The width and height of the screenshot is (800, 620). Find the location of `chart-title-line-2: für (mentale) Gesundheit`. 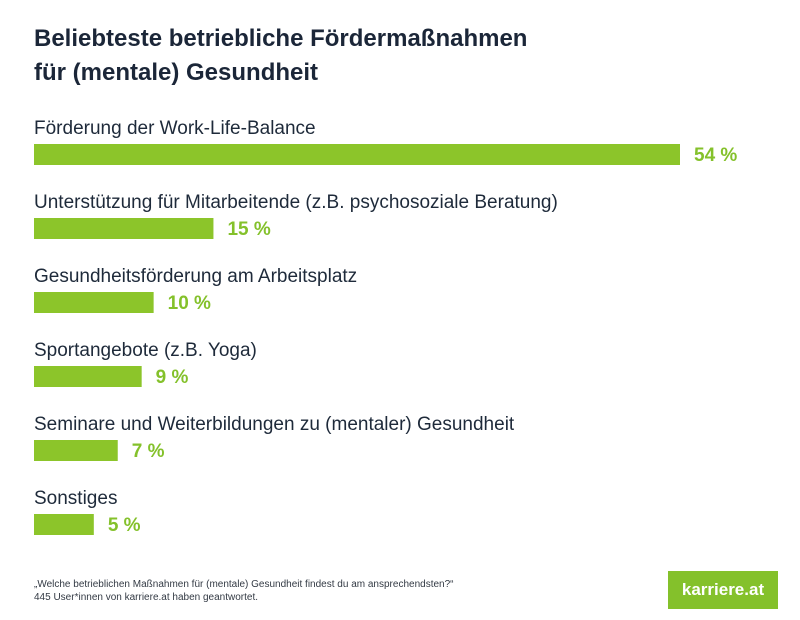

chart-title-line-2: für (mentale) Gesundheit is located at coordinates (176, 72).